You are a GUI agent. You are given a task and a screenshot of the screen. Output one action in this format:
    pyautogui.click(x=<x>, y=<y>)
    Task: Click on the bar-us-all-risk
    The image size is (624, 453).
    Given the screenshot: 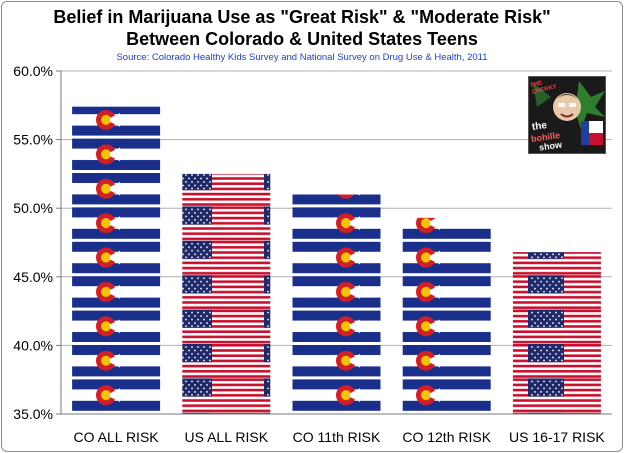 What is the action you would take?
    pyautogui.click(x=226, y=293)
    